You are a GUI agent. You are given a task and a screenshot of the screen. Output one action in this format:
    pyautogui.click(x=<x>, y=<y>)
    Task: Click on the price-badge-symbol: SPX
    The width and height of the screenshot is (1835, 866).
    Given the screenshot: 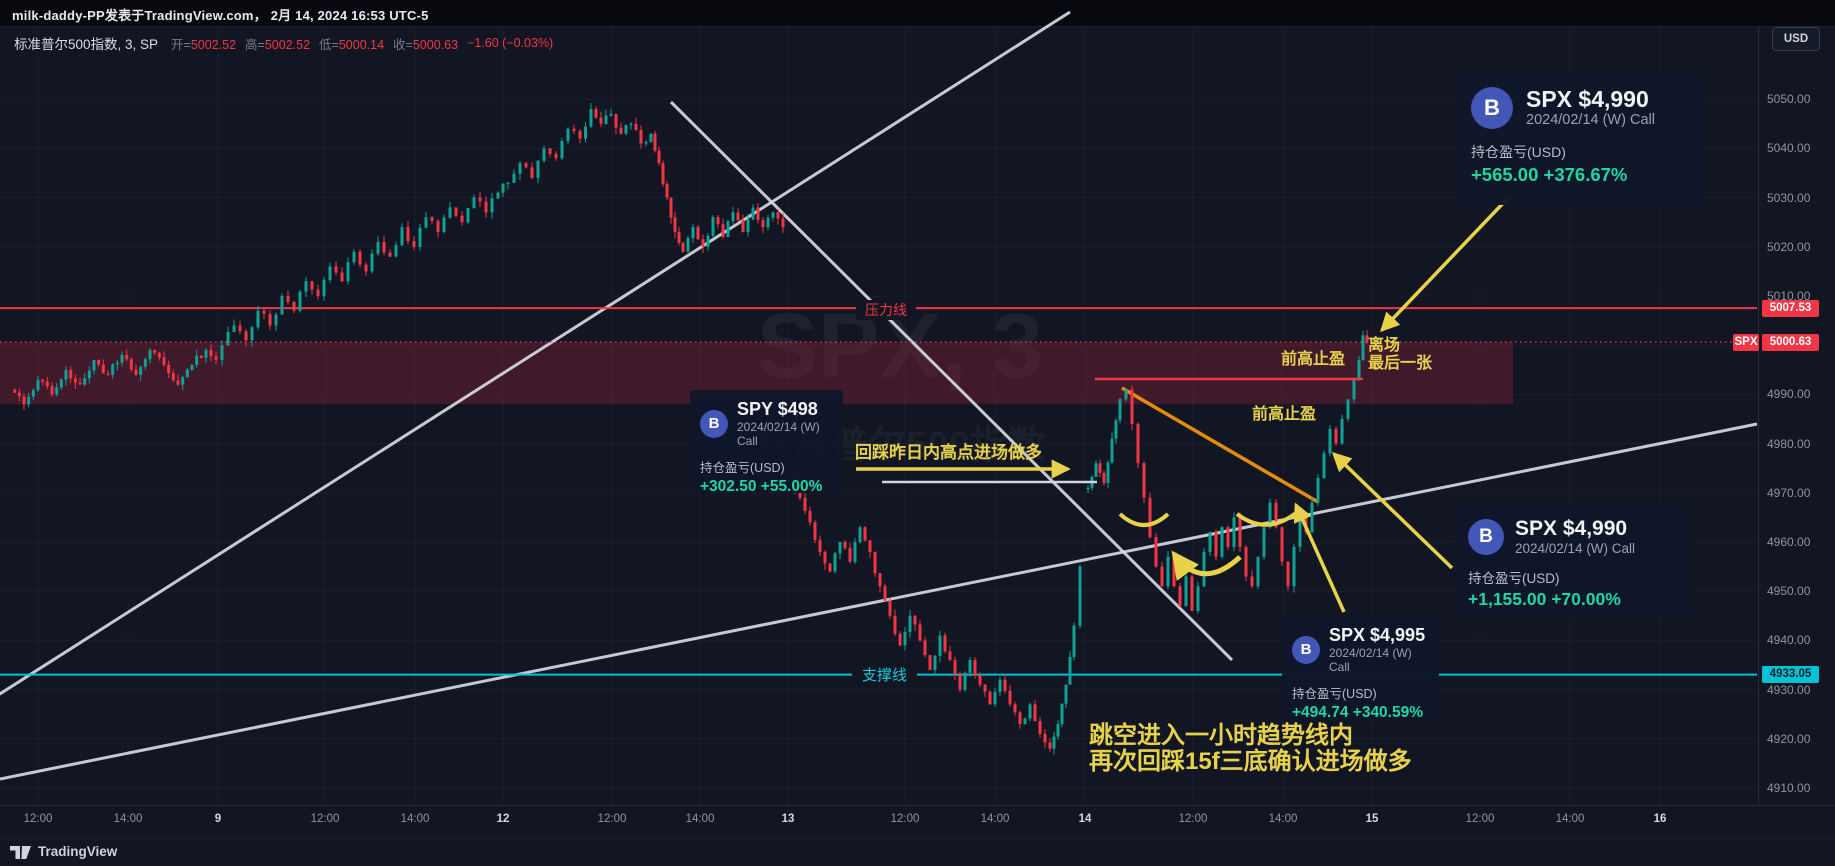 What is the action you would take?
    pyautogui.click(x=1746, y=342)
    